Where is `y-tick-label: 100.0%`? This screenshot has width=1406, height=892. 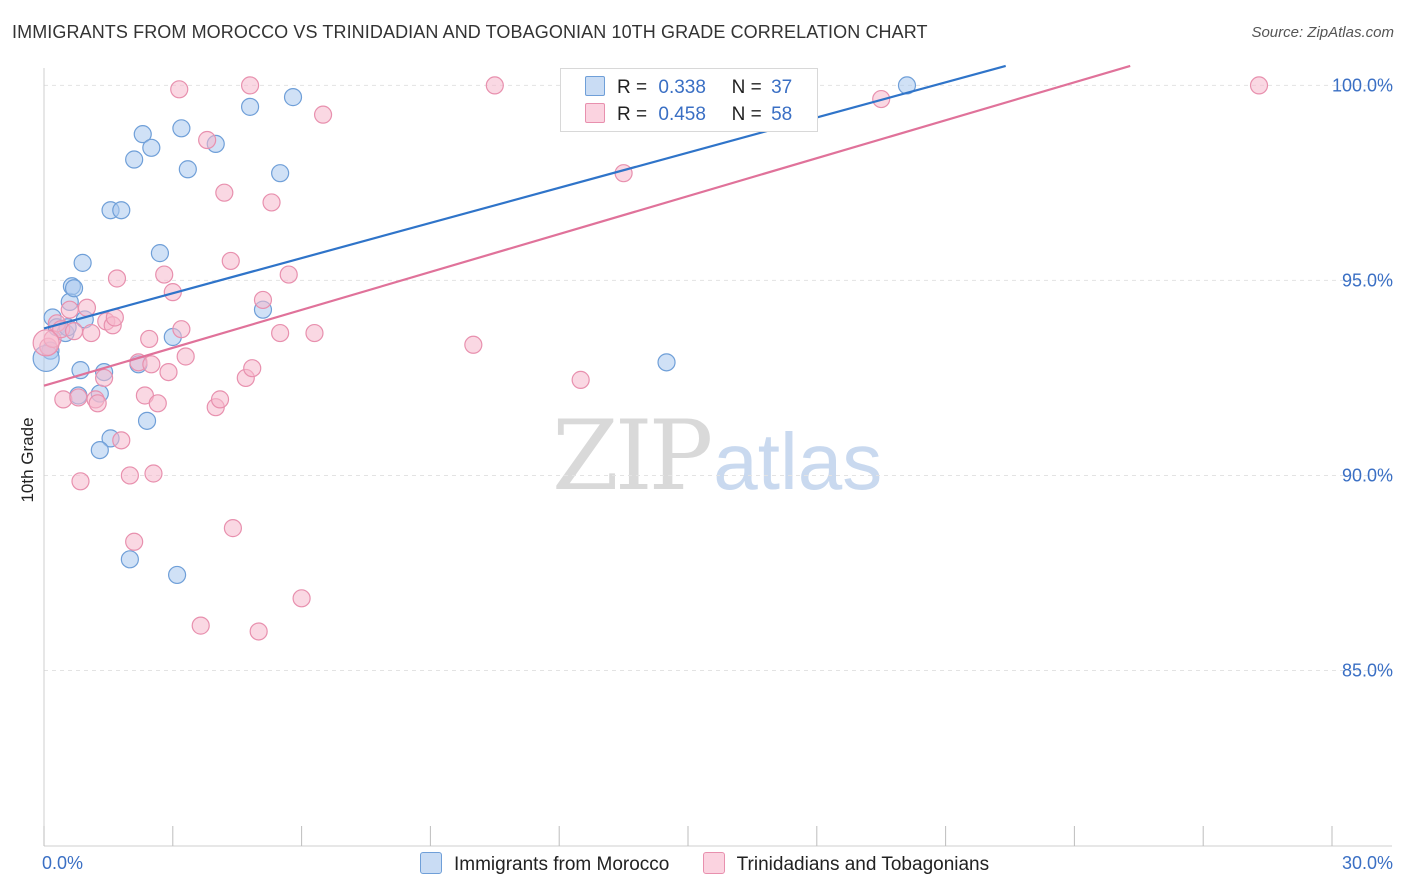 y-tick-label: 100.0% is located at coordinates (1362, 85).